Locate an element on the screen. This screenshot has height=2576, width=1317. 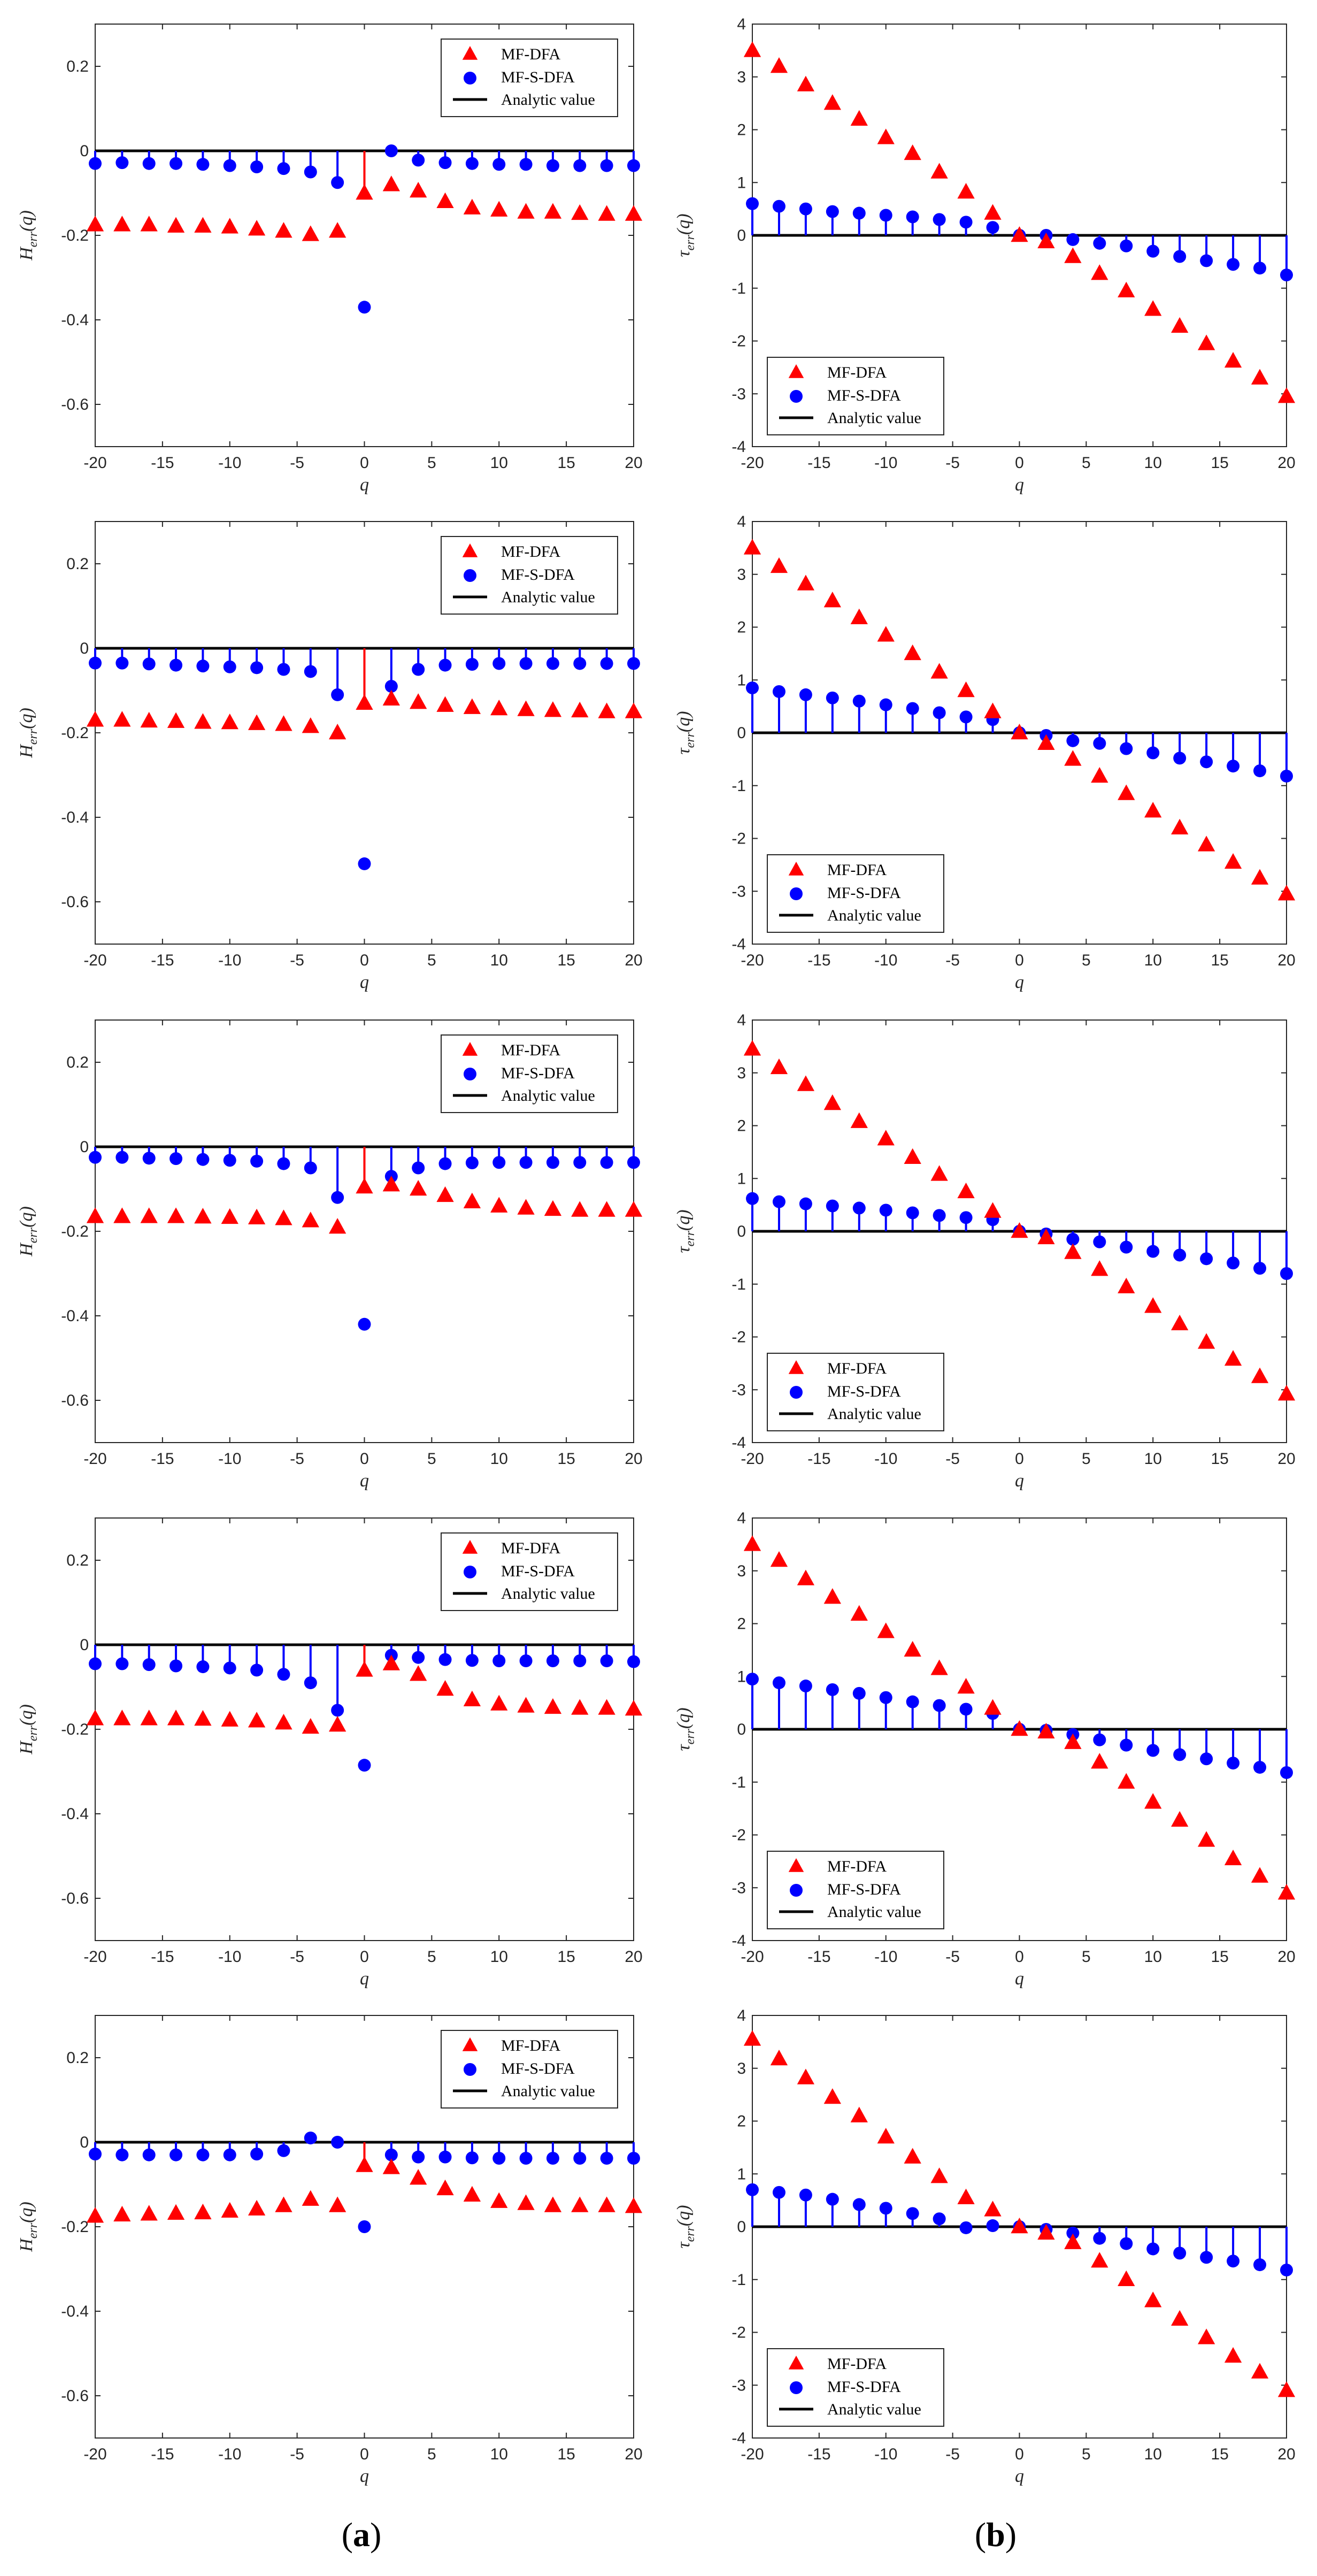
panel-b4-ylabel: τerr(q) is located at coordinates (685, 1729).